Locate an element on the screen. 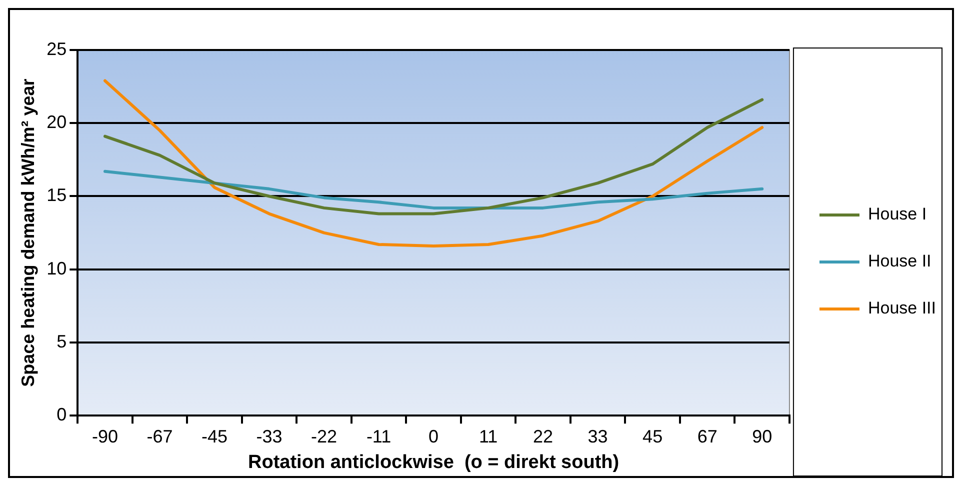  y-tick-label: 25 is located at coordinates (56, 48).